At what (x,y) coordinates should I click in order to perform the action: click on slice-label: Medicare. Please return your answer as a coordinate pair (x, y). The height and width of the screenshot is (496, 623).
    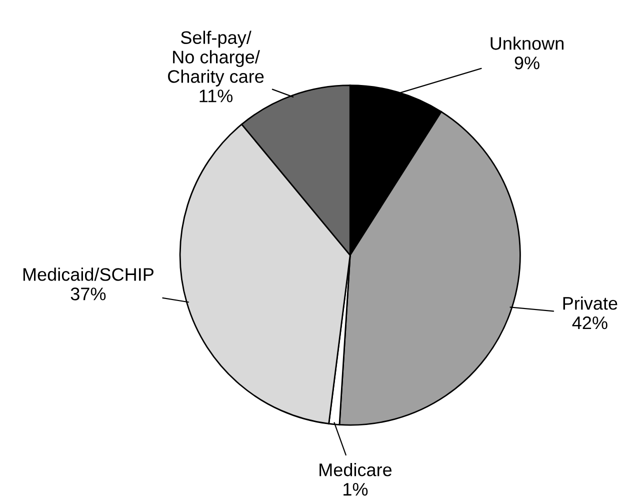
    Looking at the image, I should click on (356, 469).